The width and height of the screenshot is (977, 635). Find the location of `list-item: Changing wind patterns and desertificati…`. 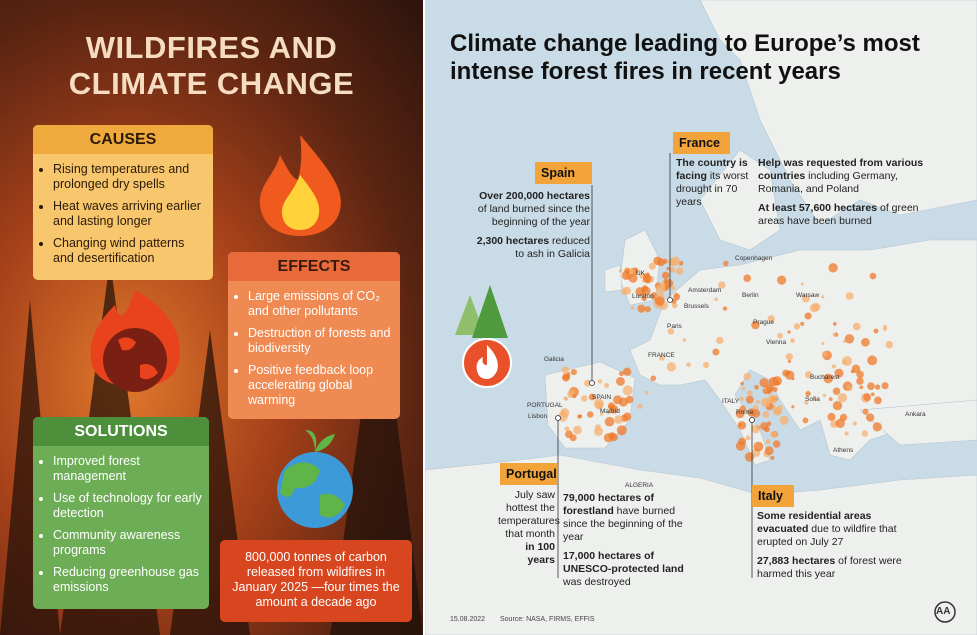

list-item: Changing wind patterns and desertificati… is located at coordinates (130, 251).